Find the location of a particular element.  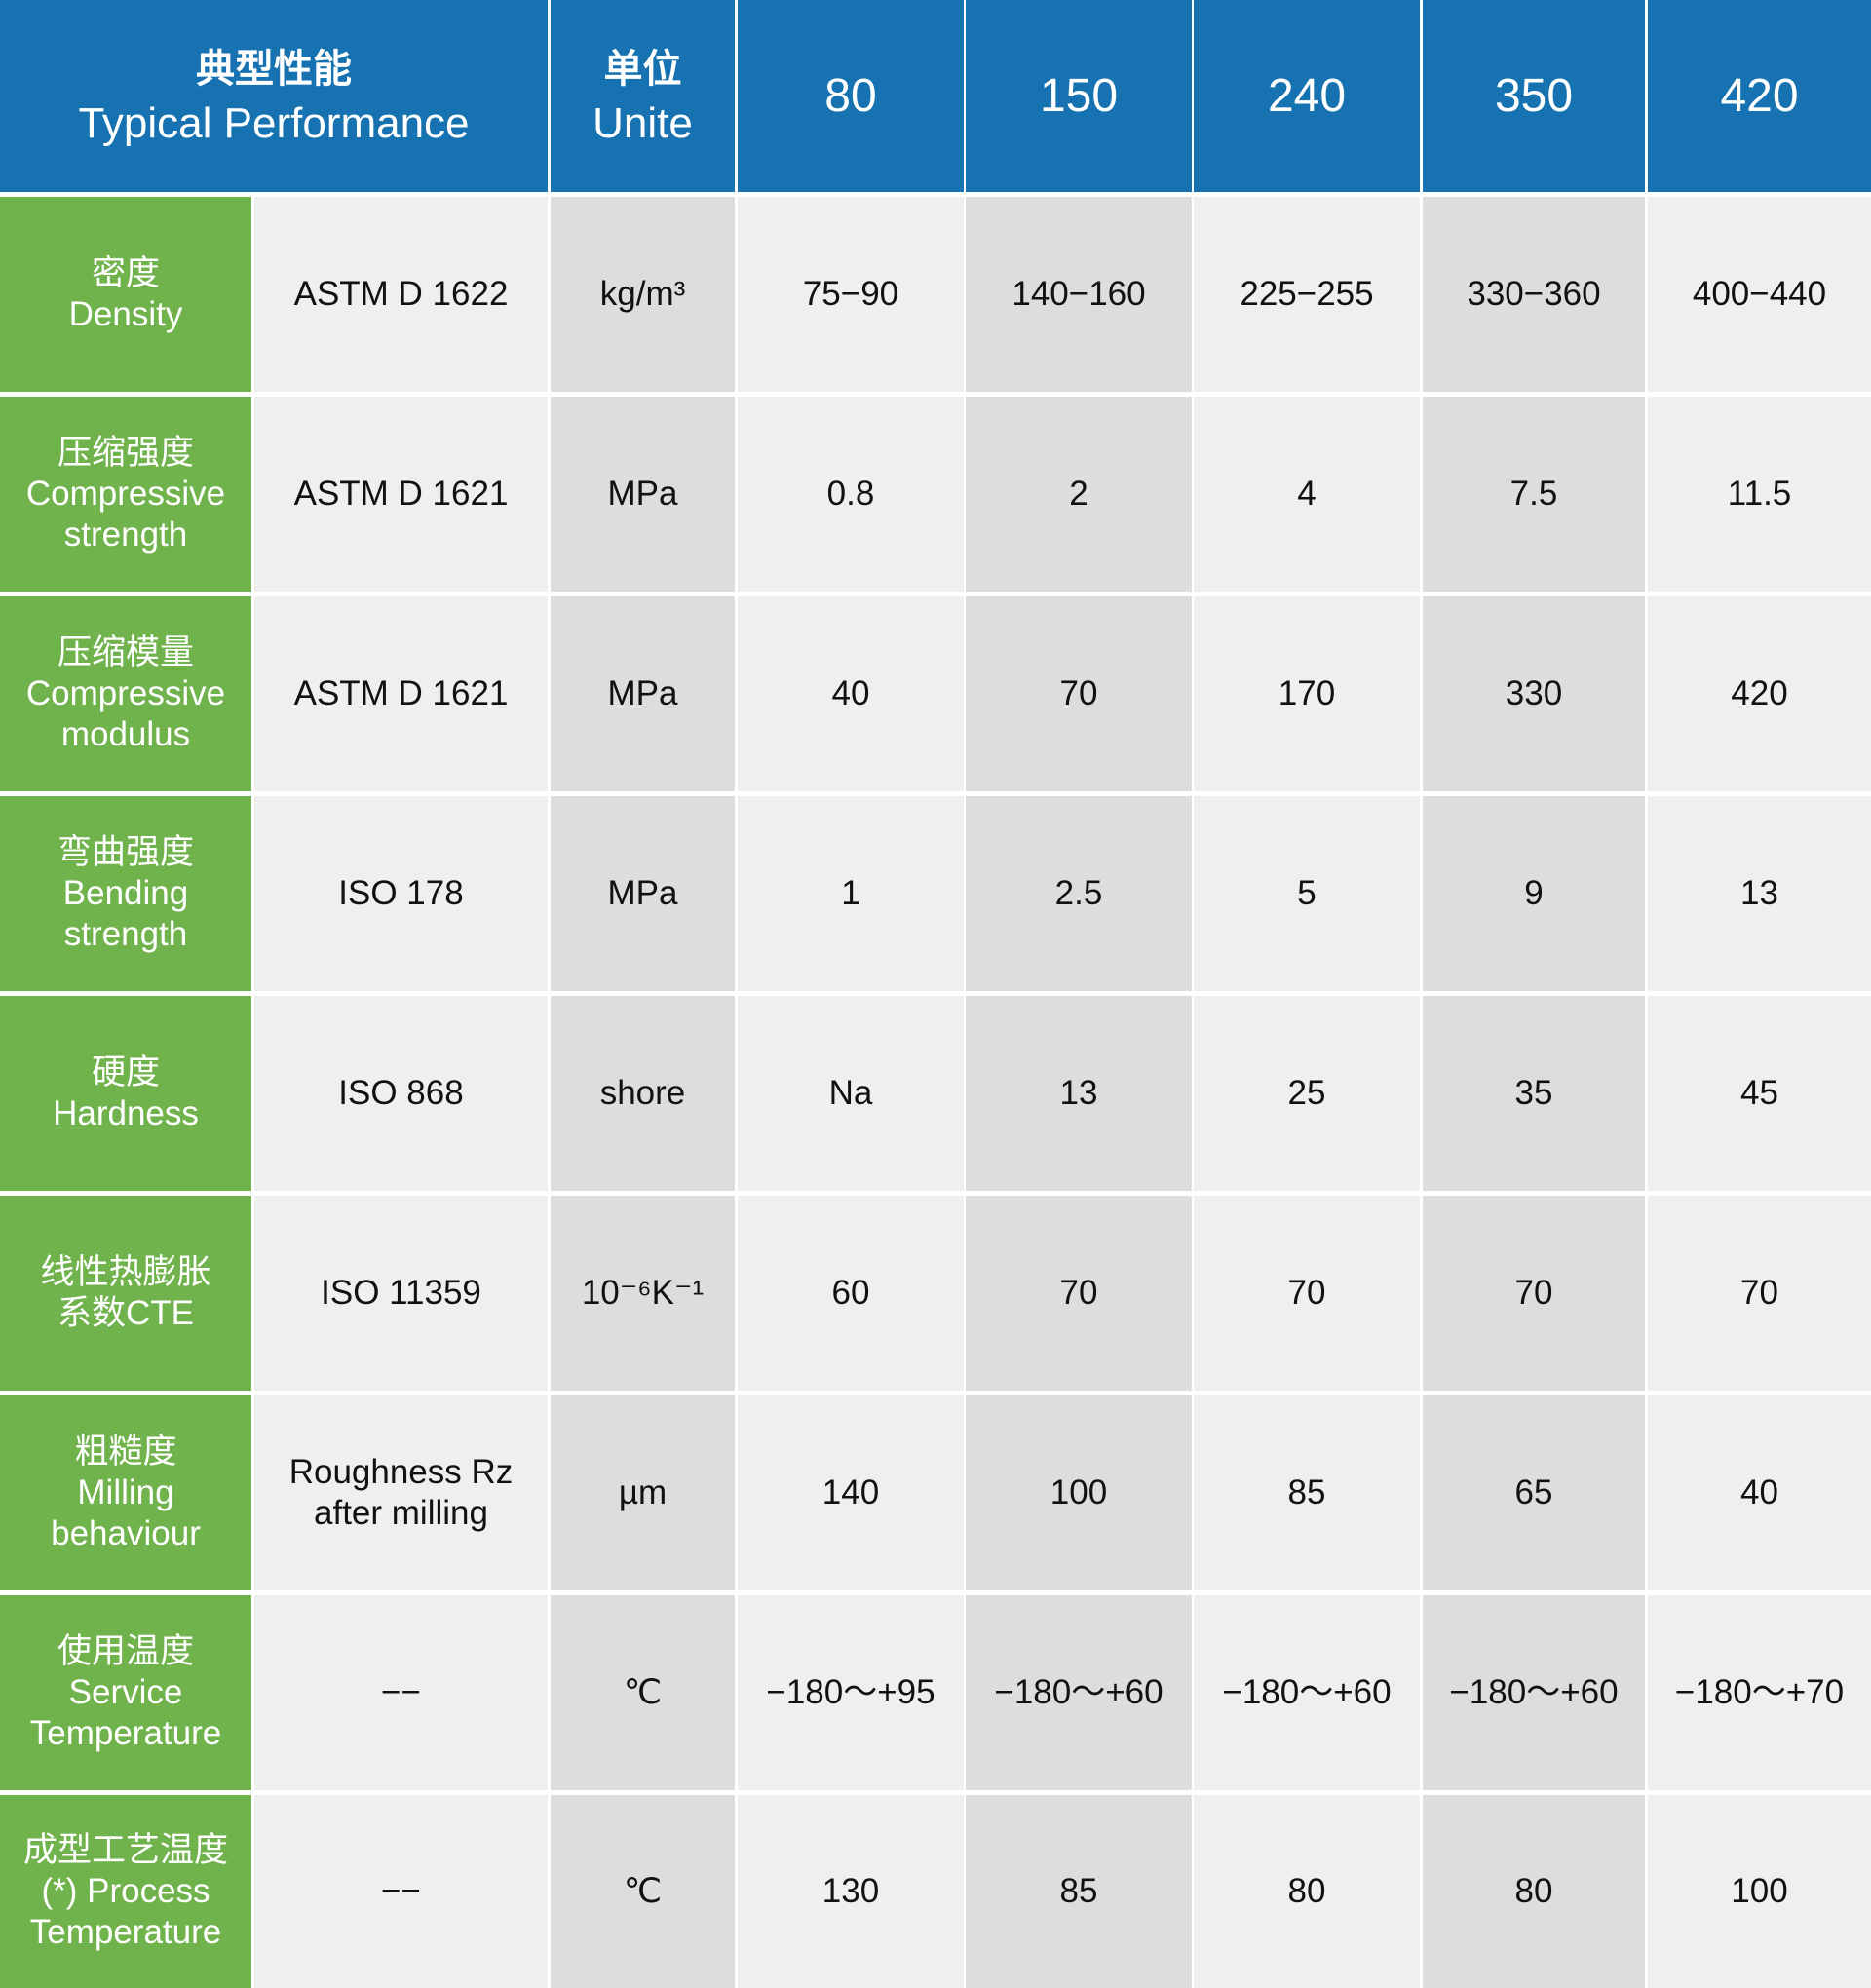

header-grade-350: 350 is located at coordinates (1534, 96).